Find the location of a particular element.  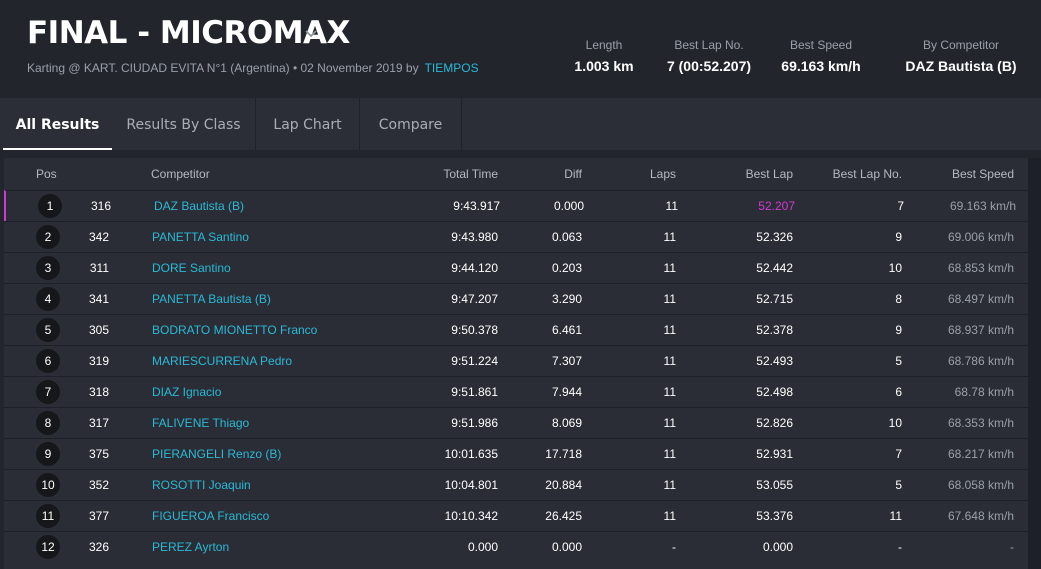

best-lap-time: 52.326 is located at coordinates (774, 237).